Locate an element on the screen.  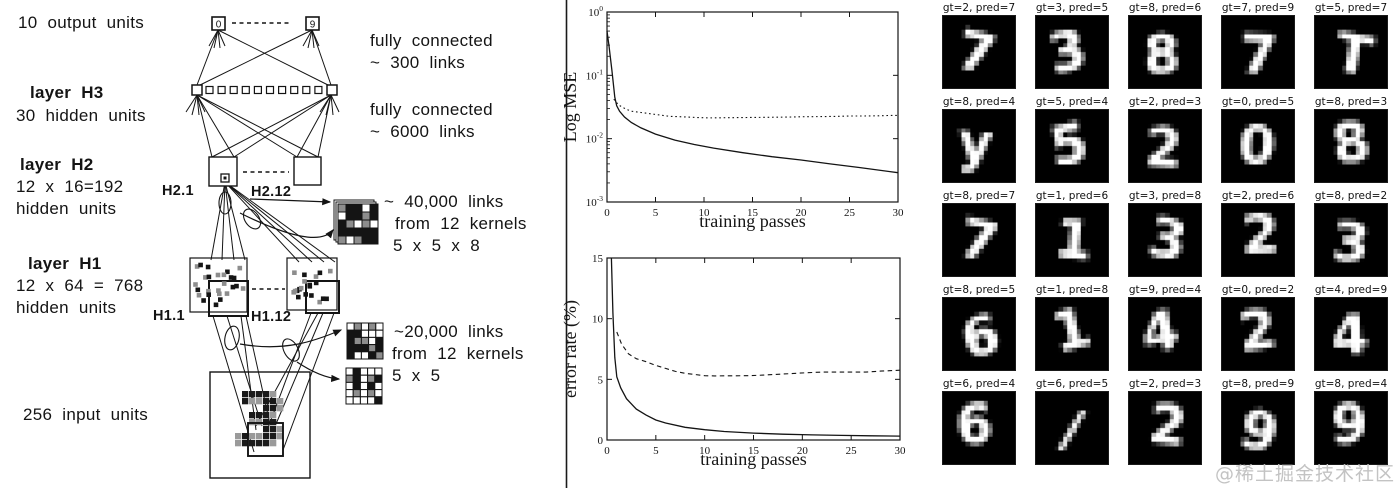
y-axis-label: Log MSE is located at coordinates (570, 107).